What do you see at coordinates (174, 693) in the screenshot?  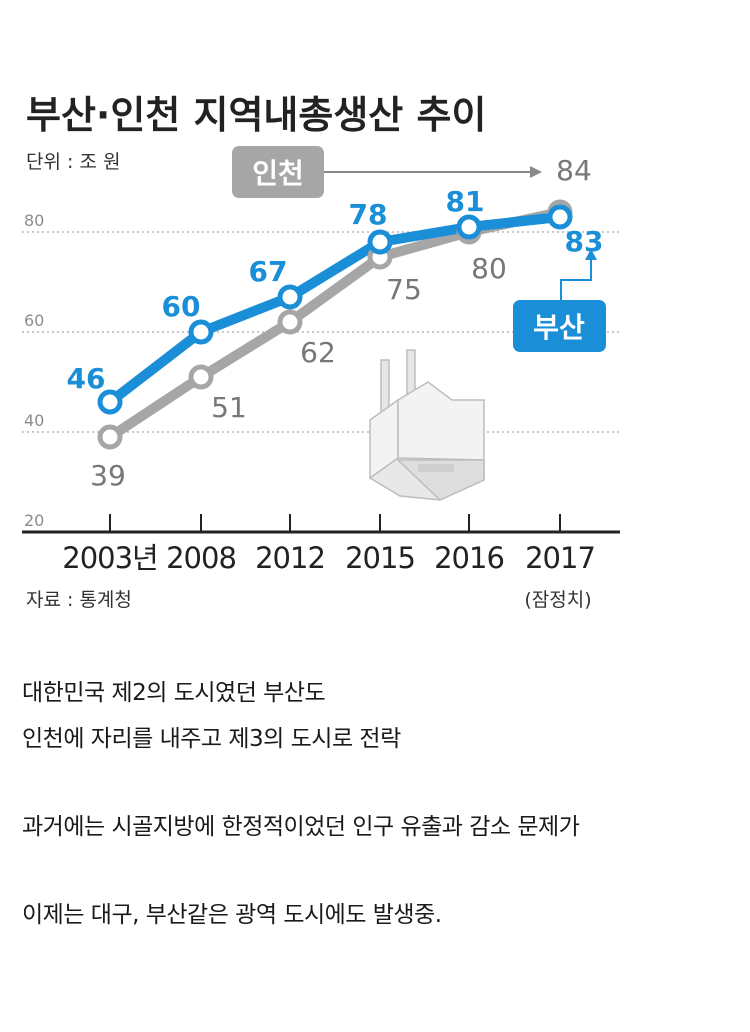 I see `caption-line-1: 대한민국 제2의 도시였던 부산도` at bounding box center [174, 693].